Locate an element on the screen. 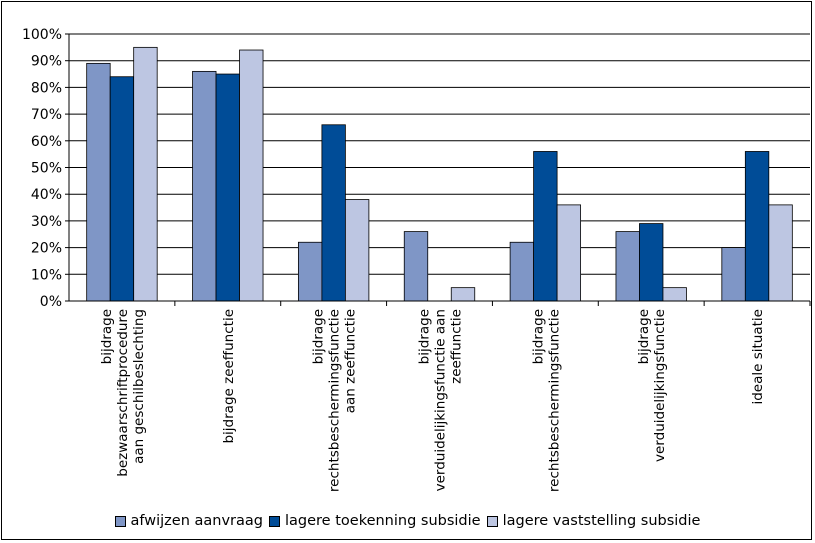 The height and width of the screenshot is (543, 815). legend-item-lagere-vaststelling-subsidie: lagere vaststelling subsidie is located at coordinates (593, 521).